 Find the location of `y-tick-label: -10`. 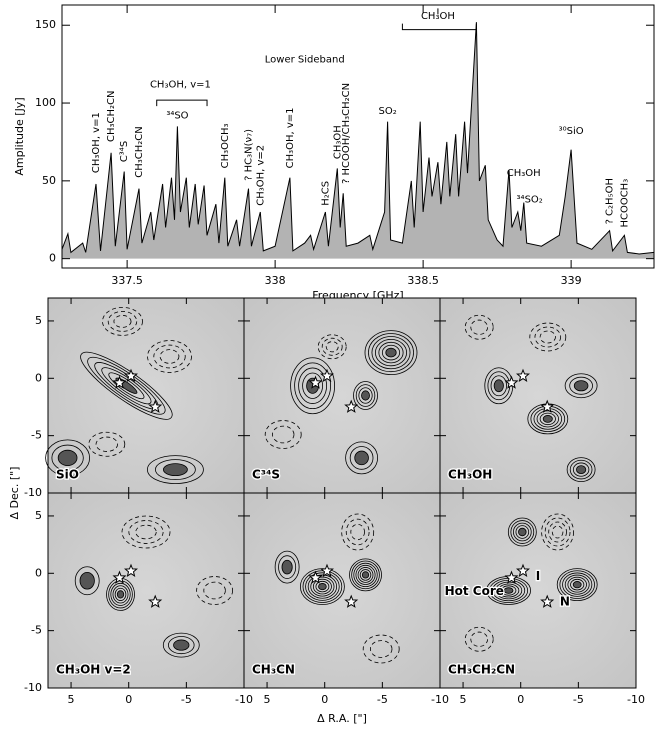

y-tick-label: -10 is located at coordinates (33, 492).